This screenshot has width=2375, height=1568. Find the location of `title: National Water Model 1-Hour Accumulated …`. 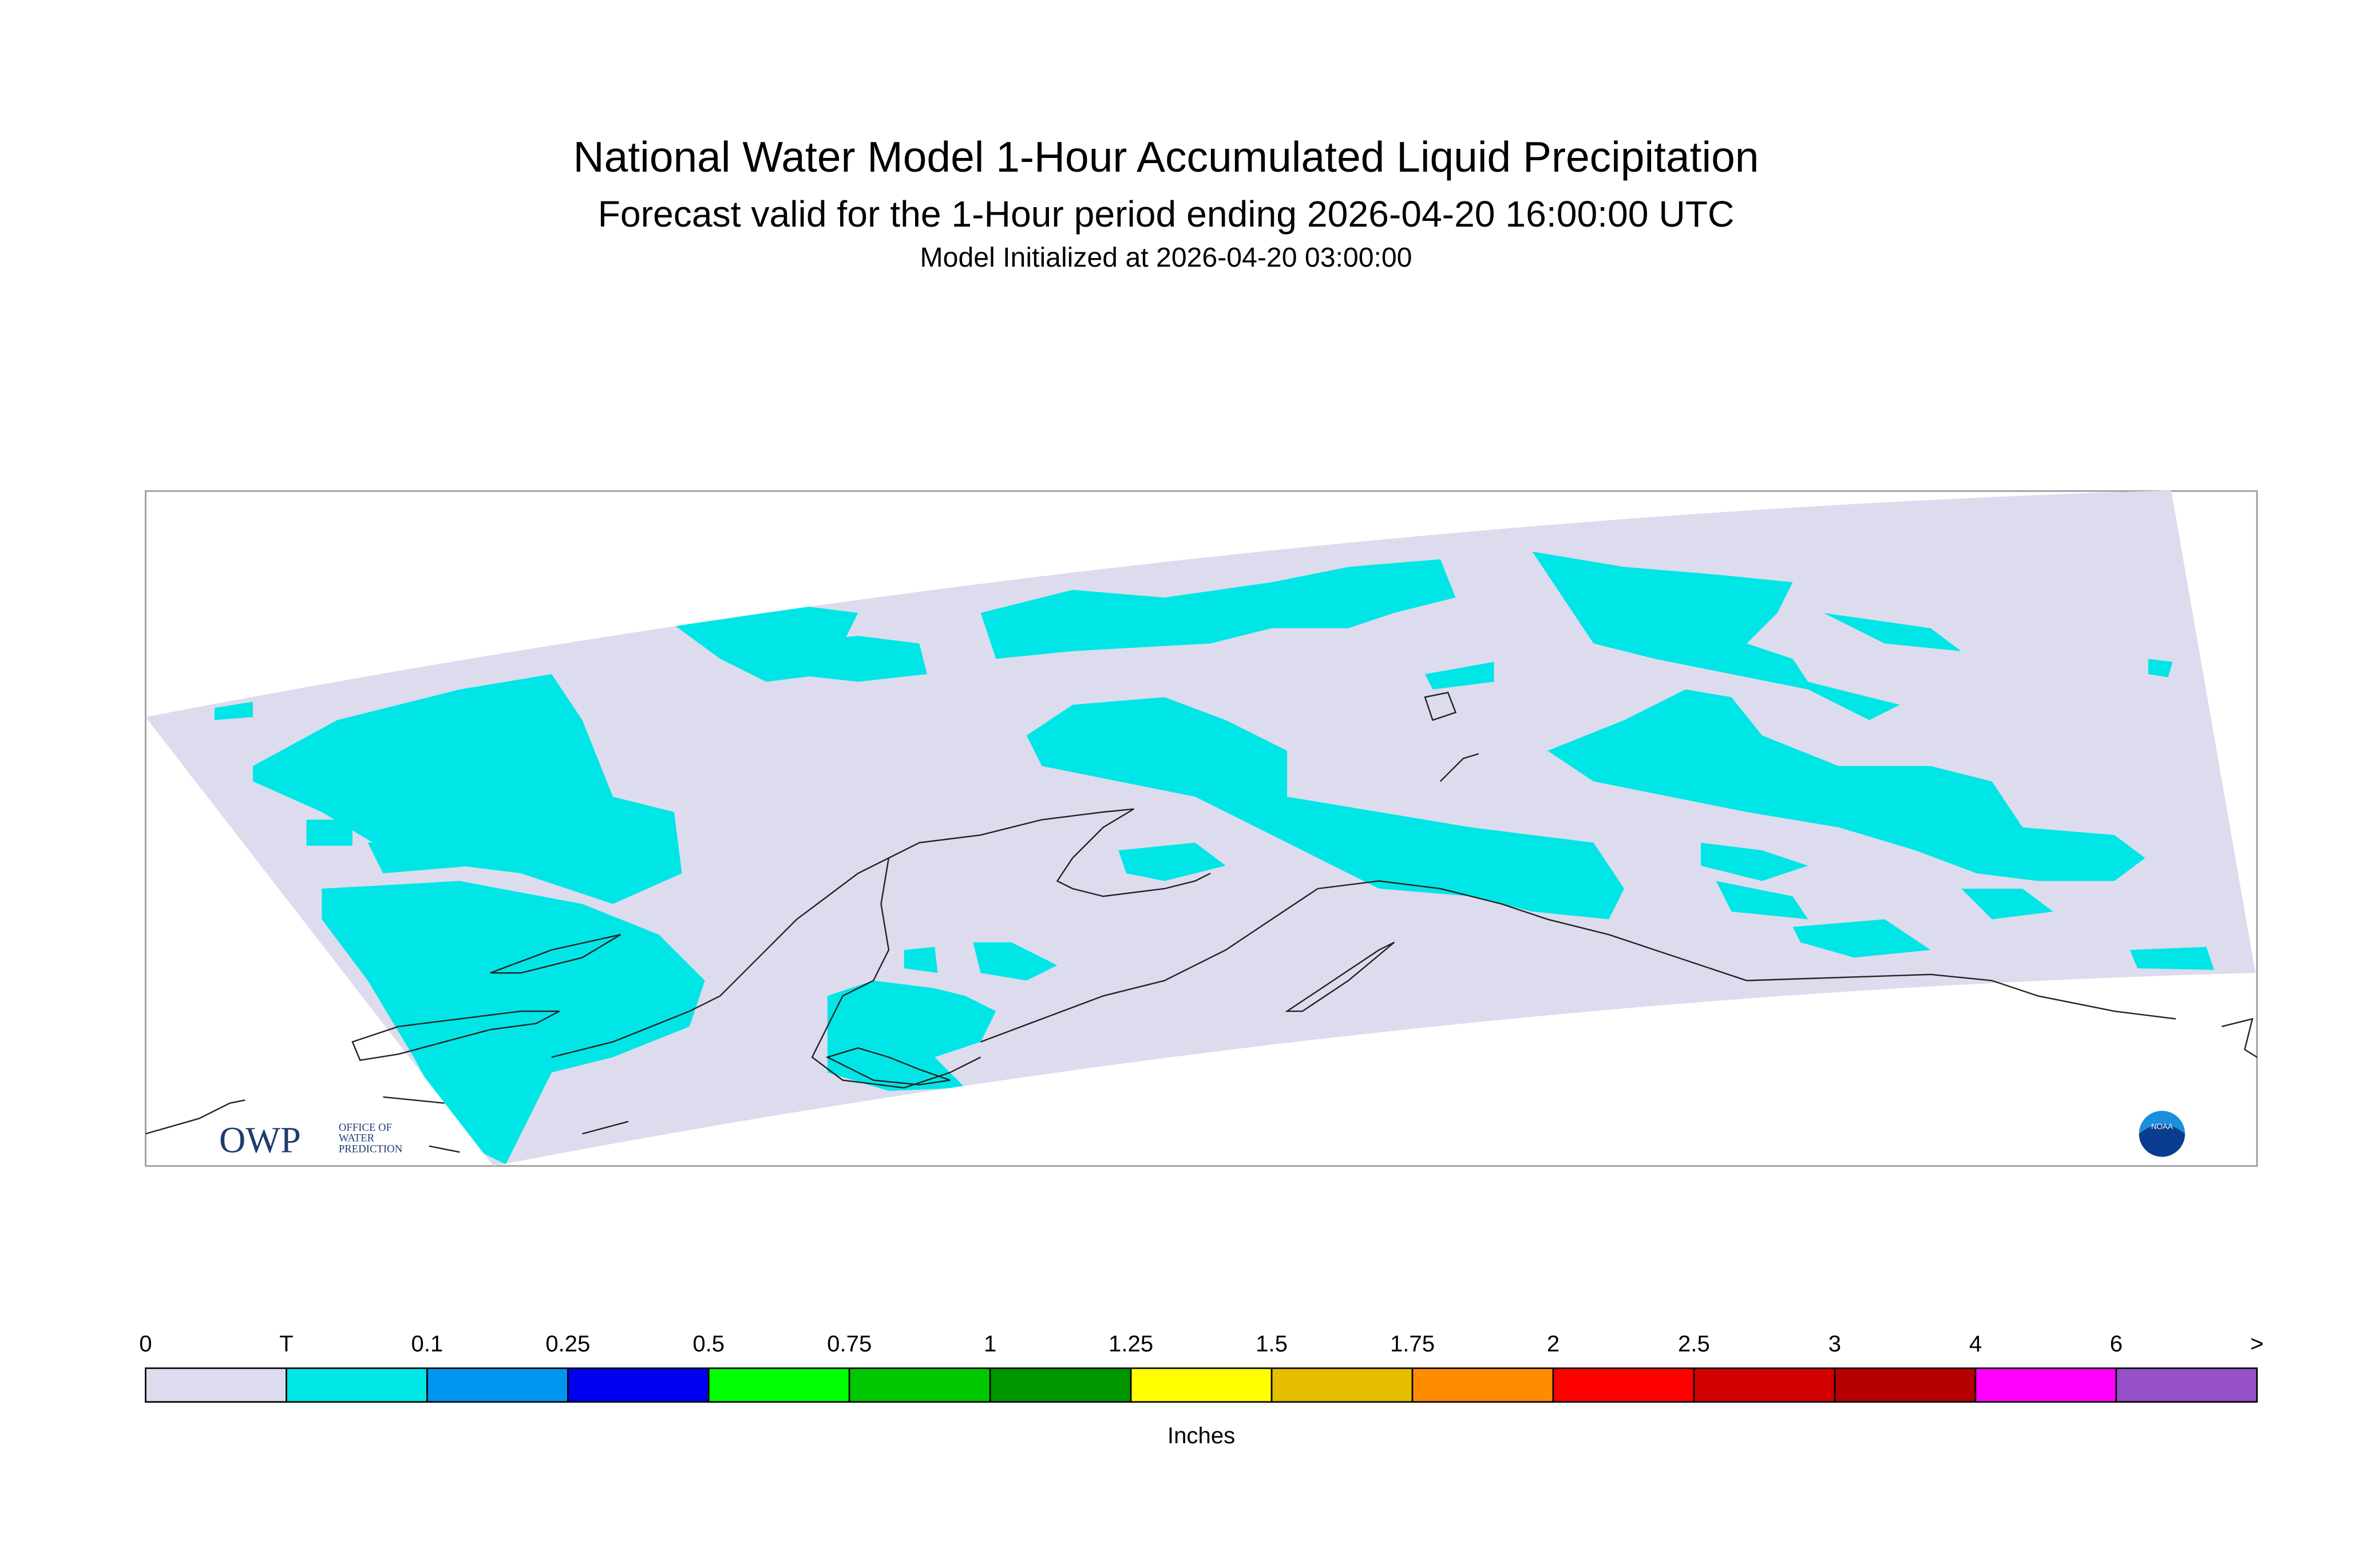

title: National Water Model 1-Hour Accumulated … is located at coordinates (1166, 157).